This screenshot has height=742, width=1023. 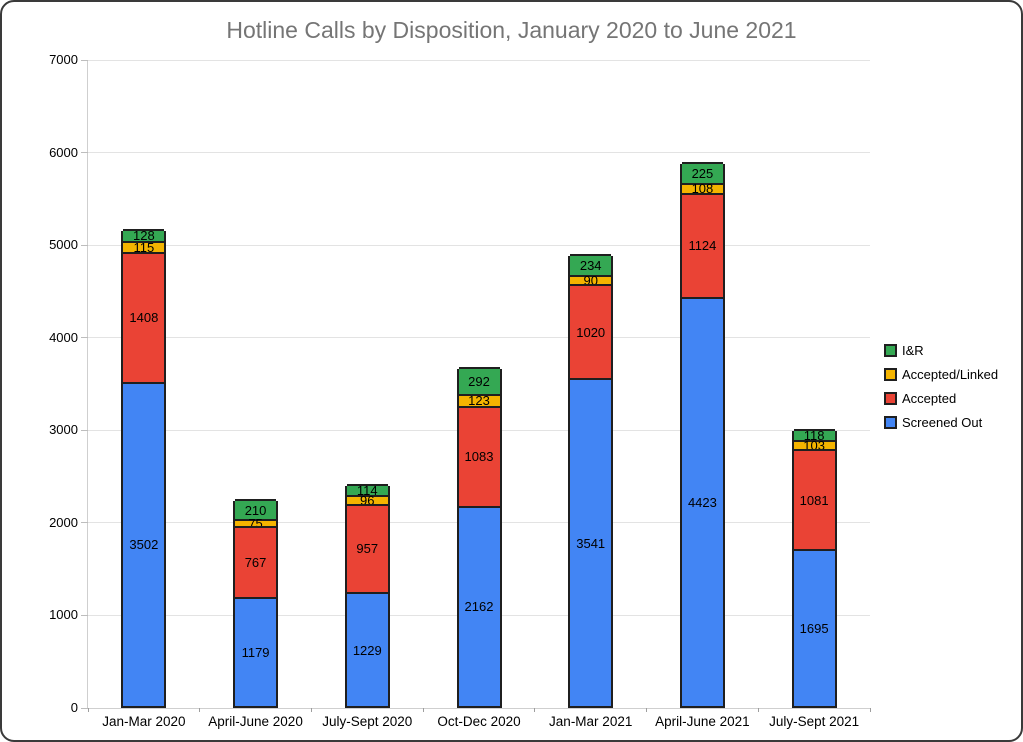 I want to click on bar-segment-screened-out: 3502, so click(x=144, y=543).